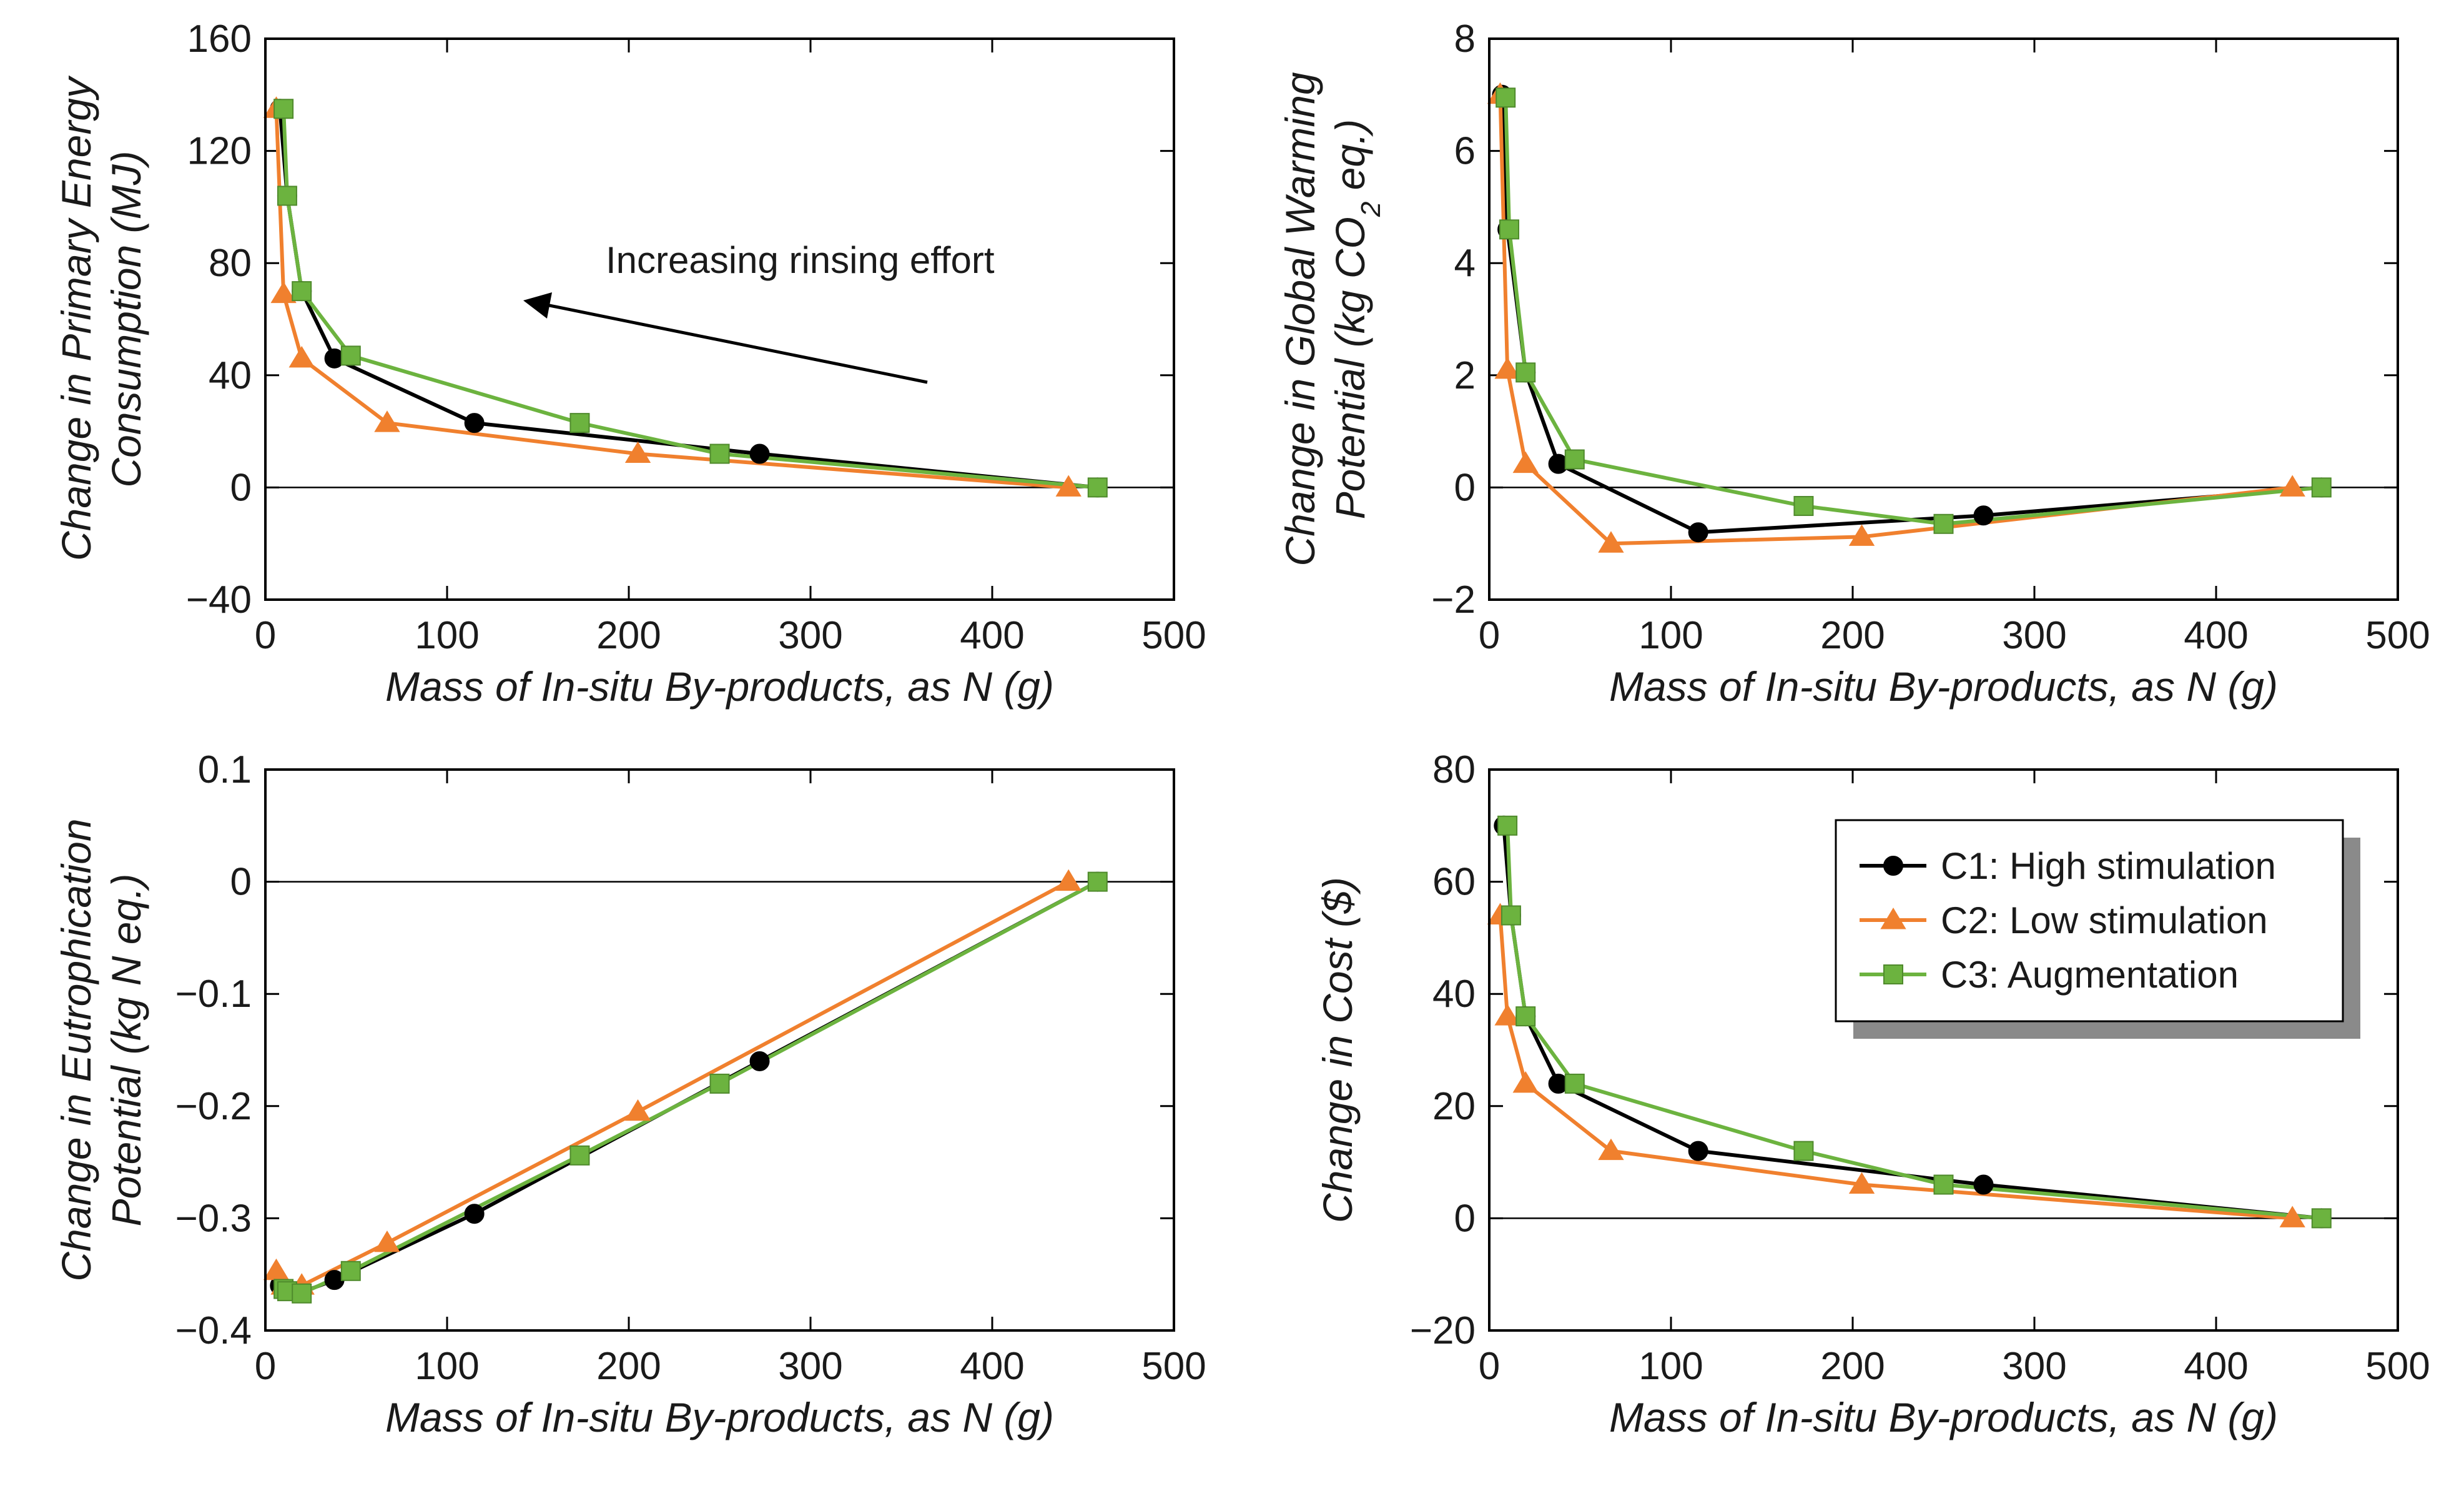  Describe the element at coordinates (213, 995) in the screenshot. I see `y-tick-label: −0.1` at that location.